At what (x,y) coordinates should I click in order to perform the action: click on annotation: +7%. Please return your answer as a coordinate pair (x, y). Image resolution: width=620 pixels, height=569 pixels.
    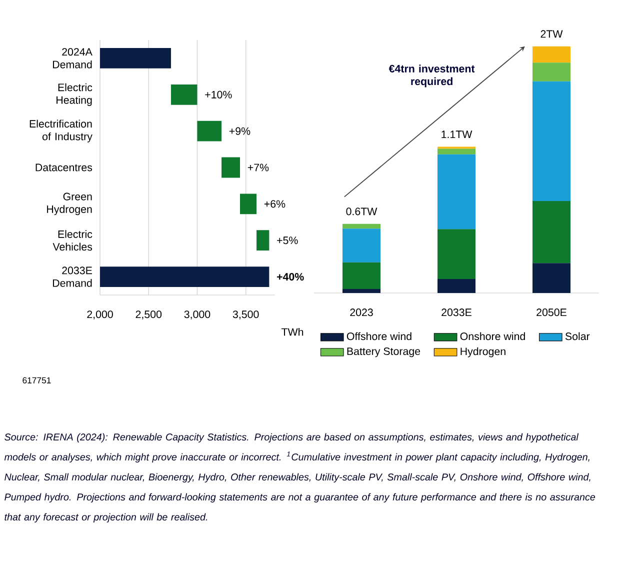
    Looking at the image, I should click on (258, 168).